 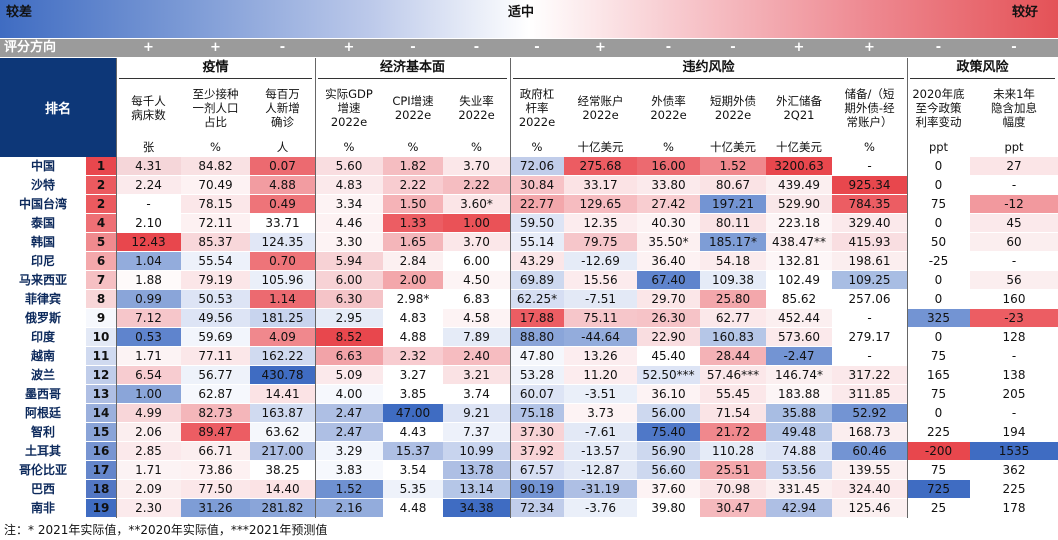 I want to click on table-cell: 3.29, so click(x=349, y=451).